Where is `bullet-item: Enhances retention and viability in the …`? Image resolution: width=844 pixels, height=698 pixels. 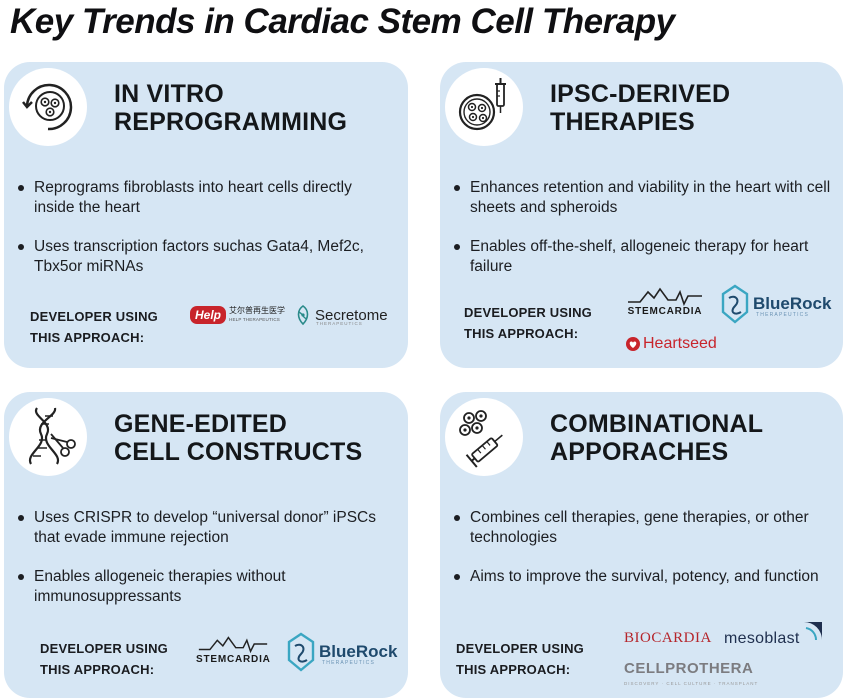
bullet-item: Enhances retention and viability in the … is located at coordinates (642, 198).